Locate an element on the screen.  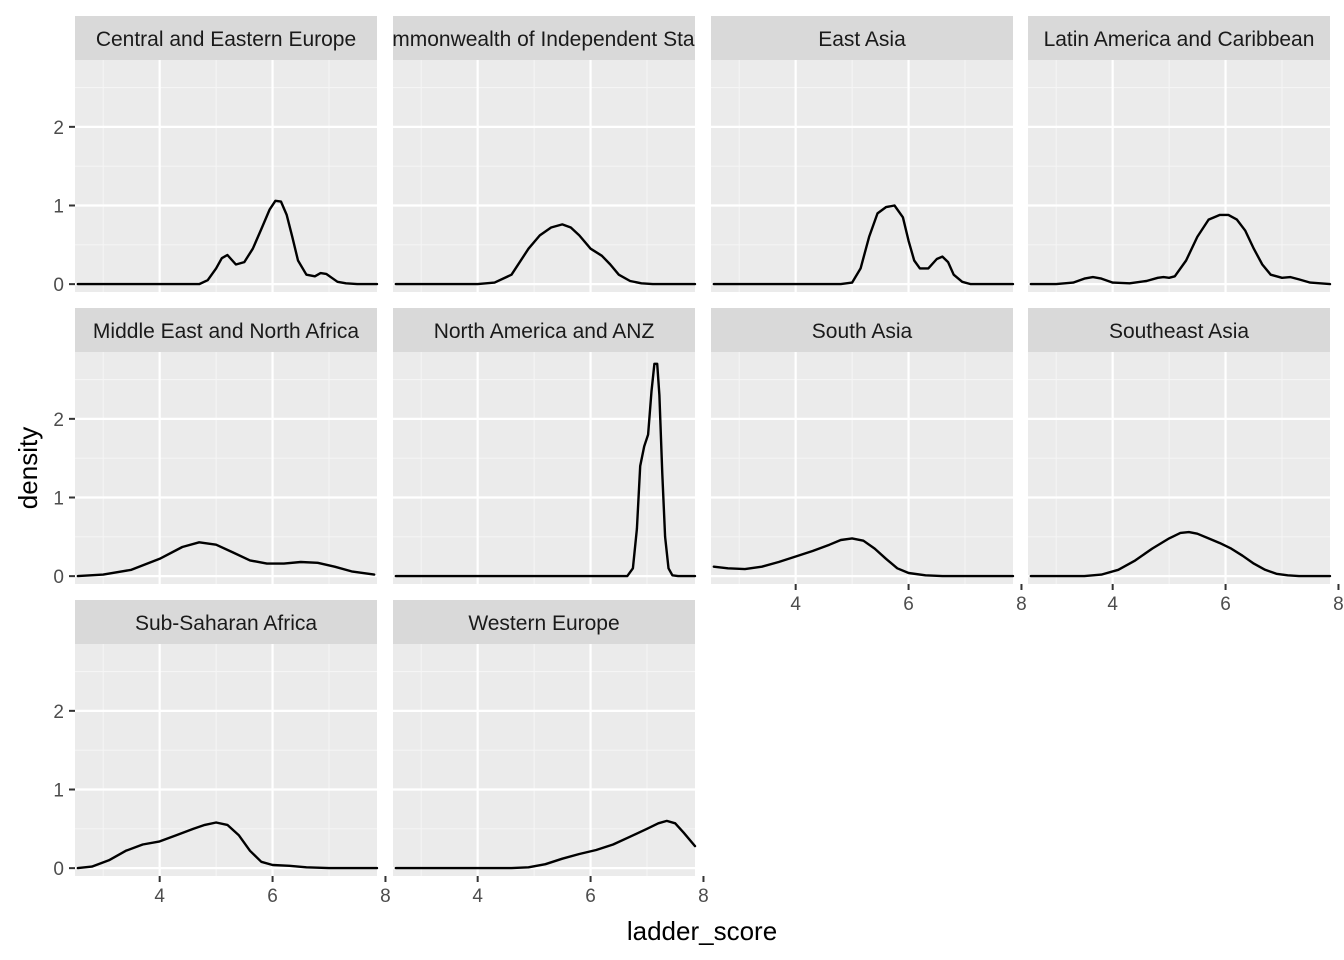
facet-strip-label: Western Europe is located at coordinates (543, 623).